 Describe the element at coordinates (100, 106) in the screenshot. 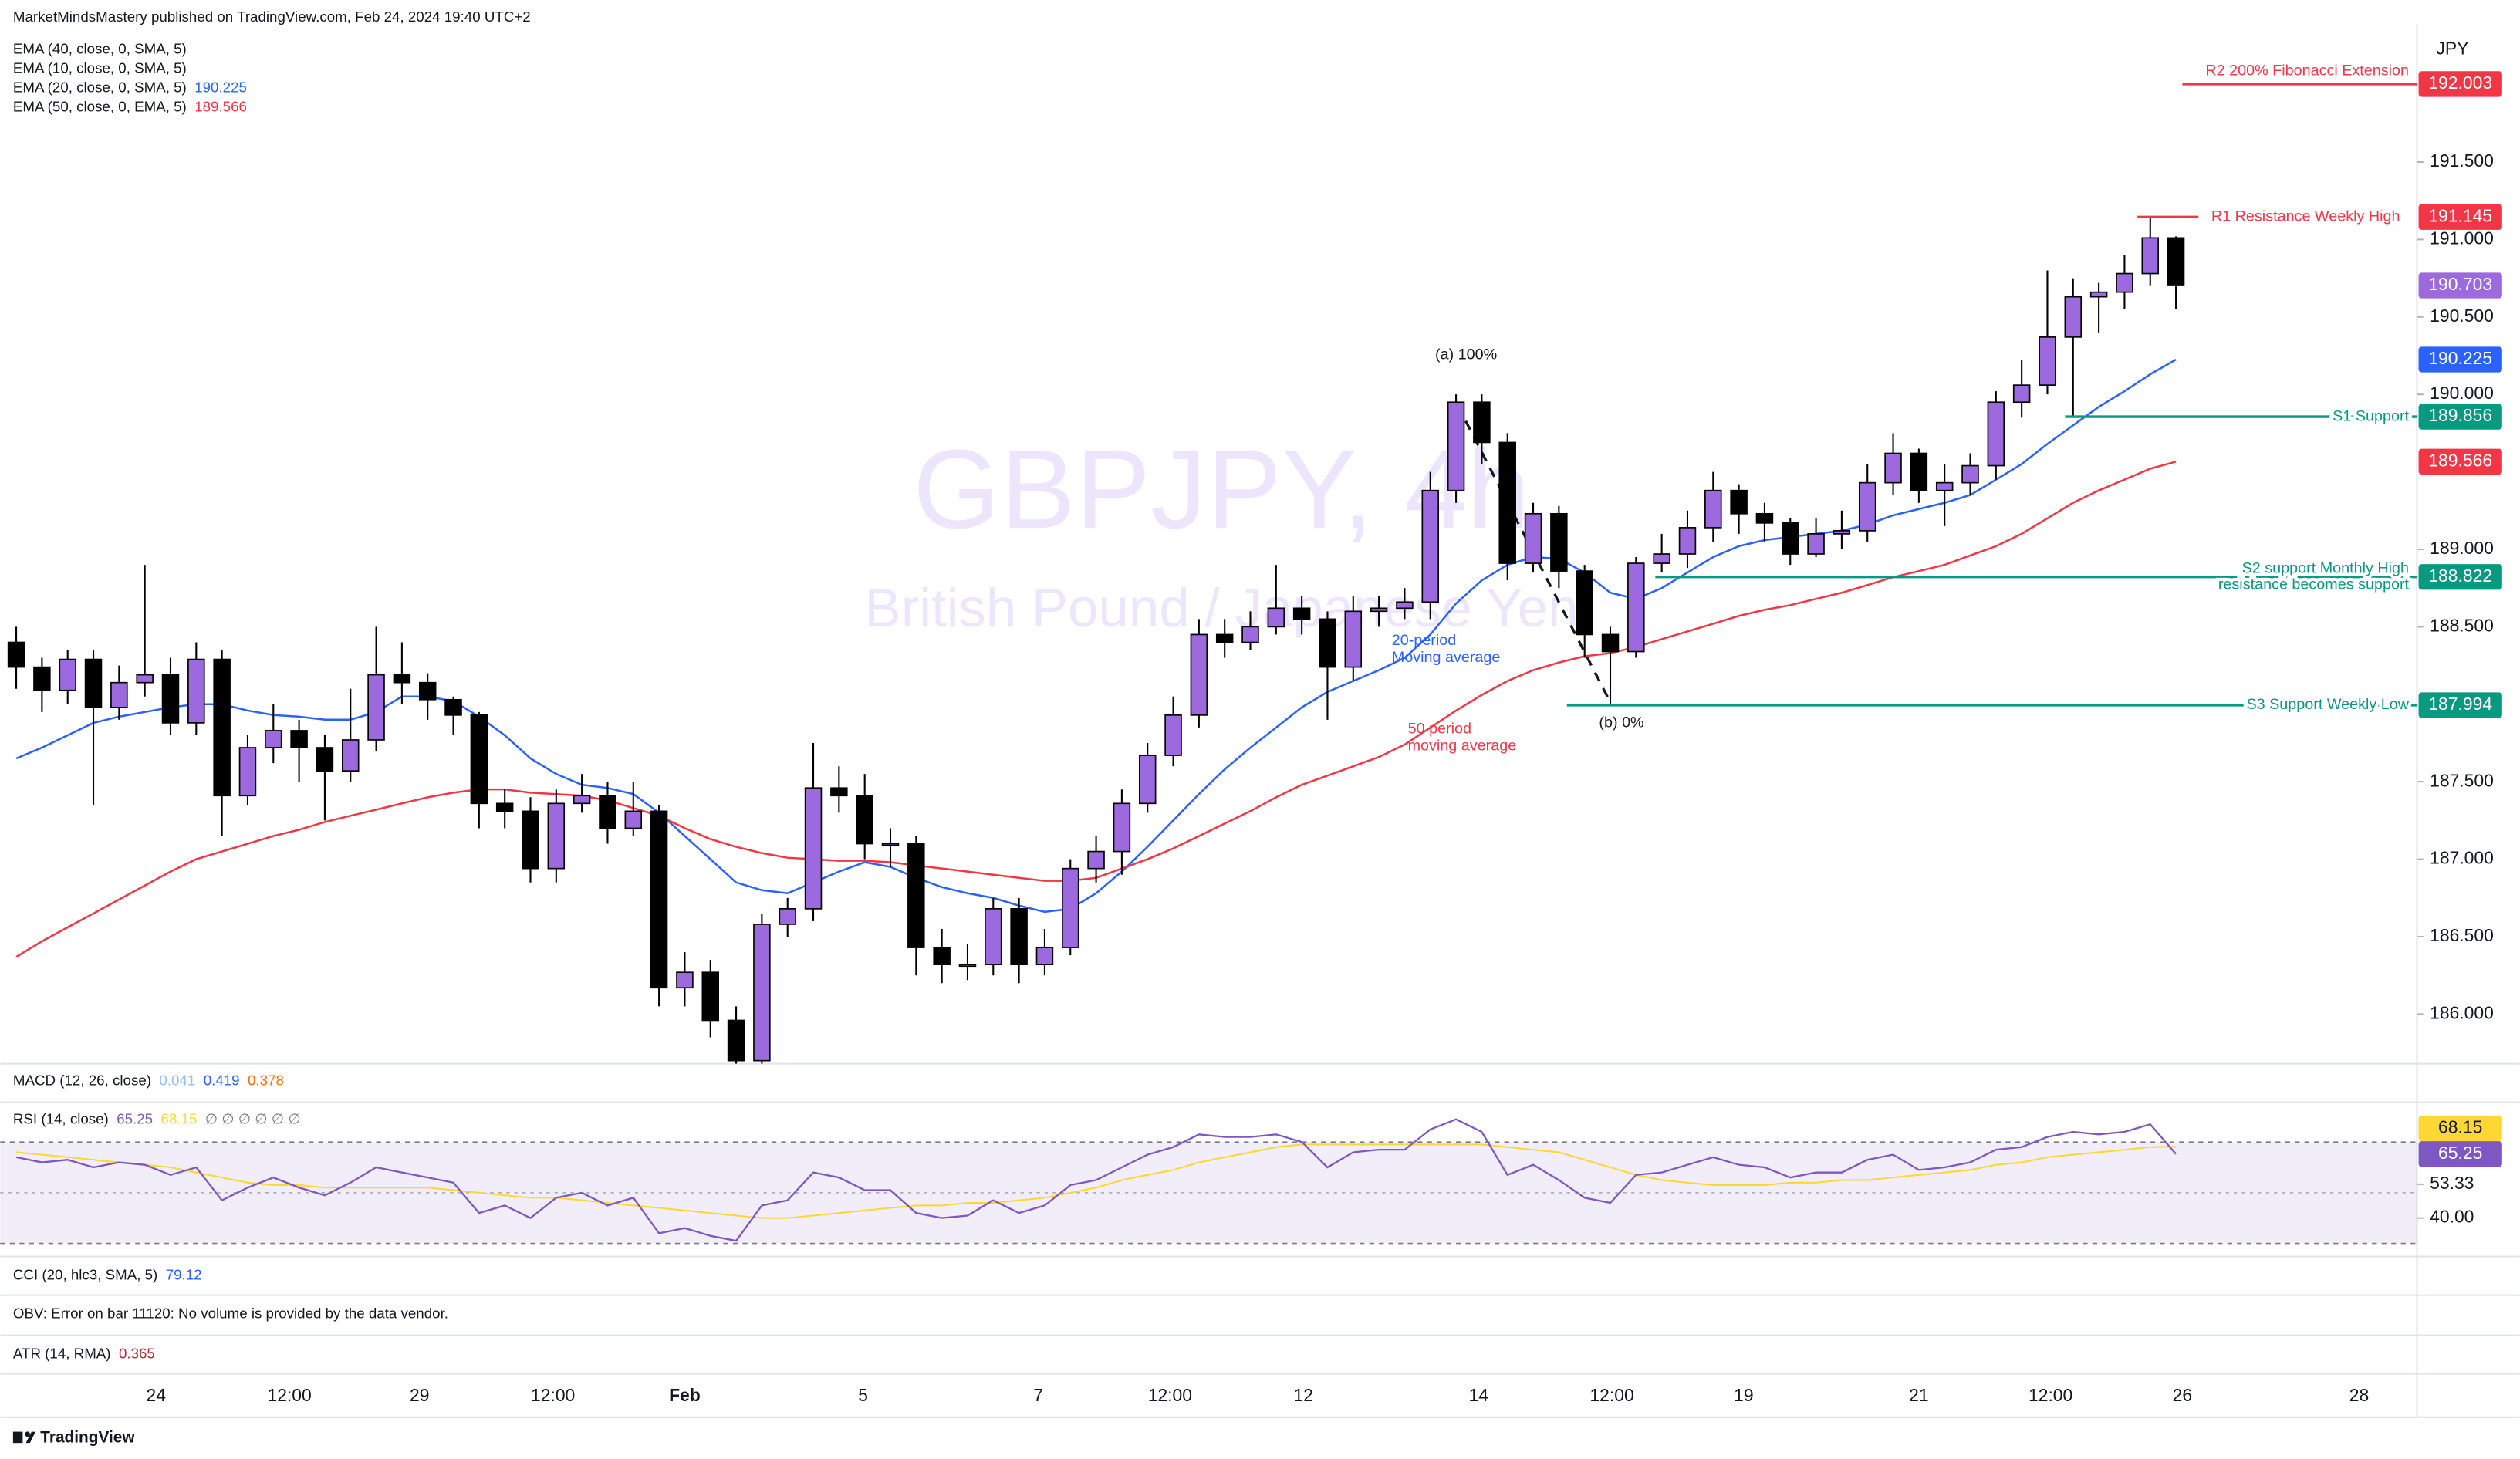

I see `legend-name: EMA (50, close, 0, EMA, 5)` at that location.